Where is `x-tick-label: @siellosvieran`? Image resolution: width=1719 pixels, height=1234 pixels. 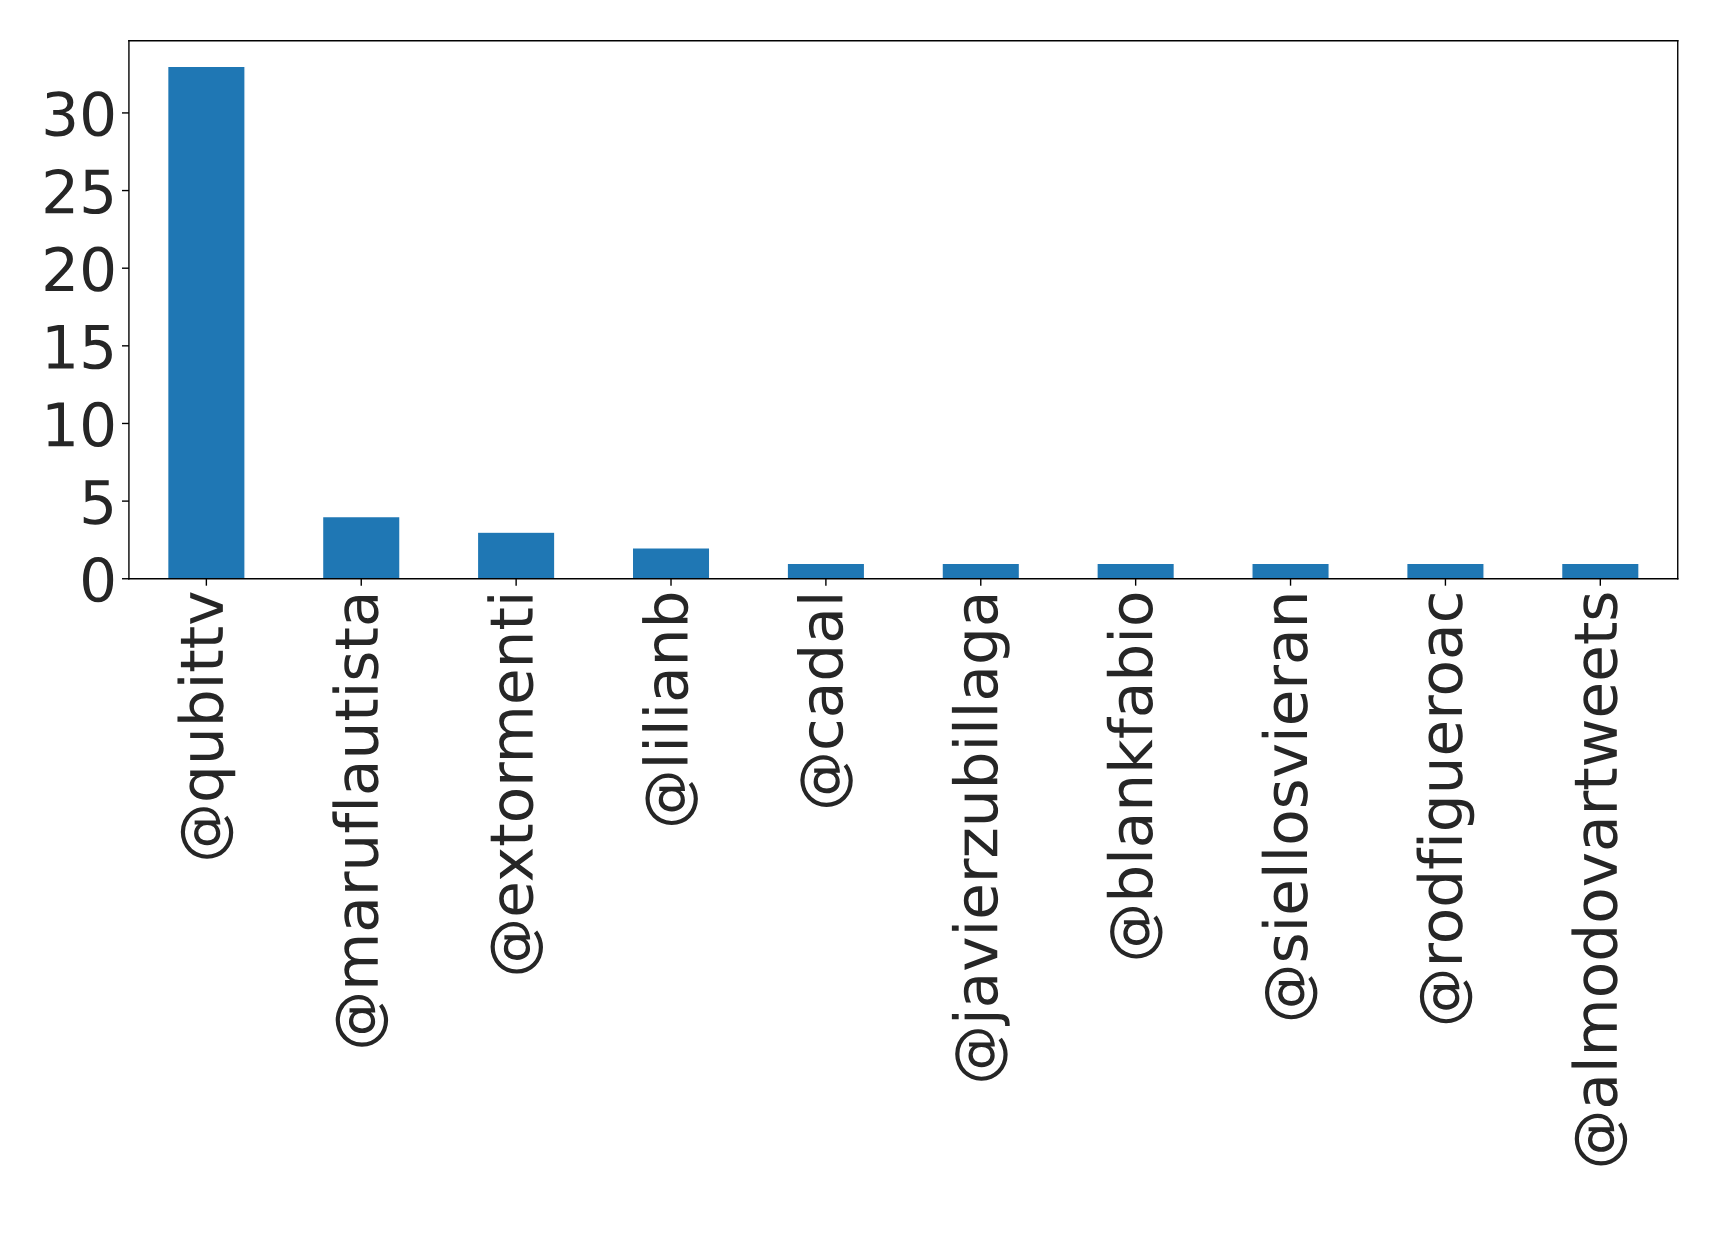 x-tick-label: @siellosvieran is located at coordinates (1289, 807).